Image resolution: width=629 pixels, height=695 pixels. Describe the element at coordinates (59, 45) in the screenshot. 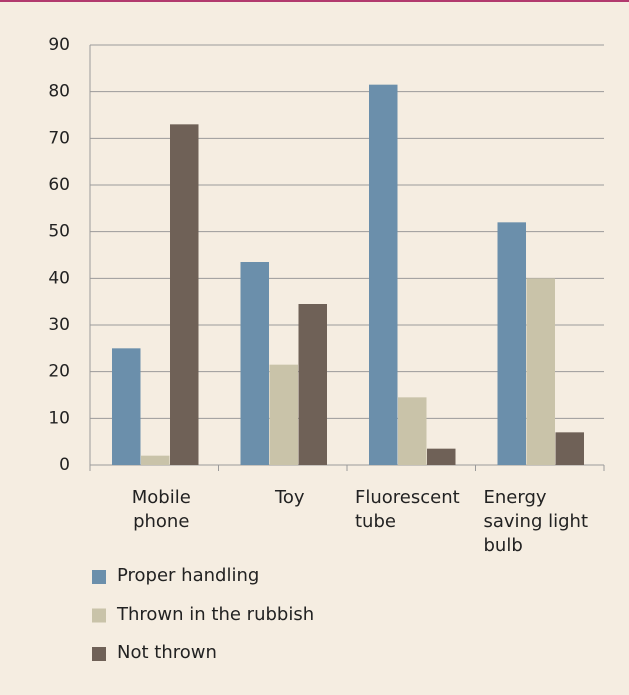

I see `y-tick-label: 90` at that location.